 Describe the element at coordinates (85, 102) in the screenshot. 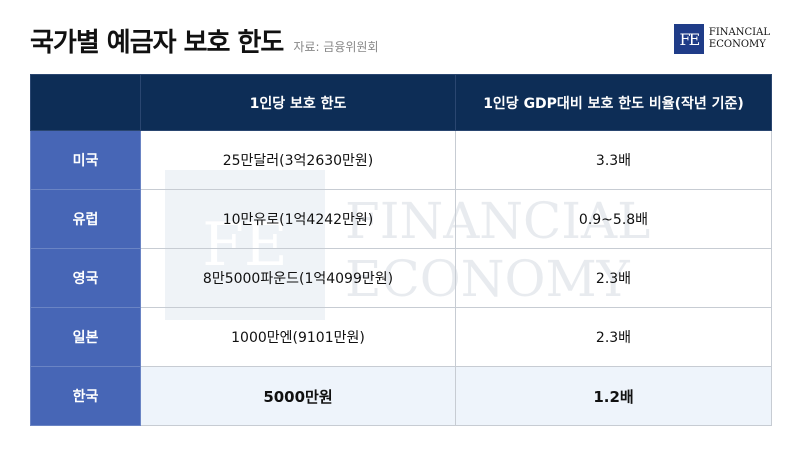

I see `header-country` at that location.